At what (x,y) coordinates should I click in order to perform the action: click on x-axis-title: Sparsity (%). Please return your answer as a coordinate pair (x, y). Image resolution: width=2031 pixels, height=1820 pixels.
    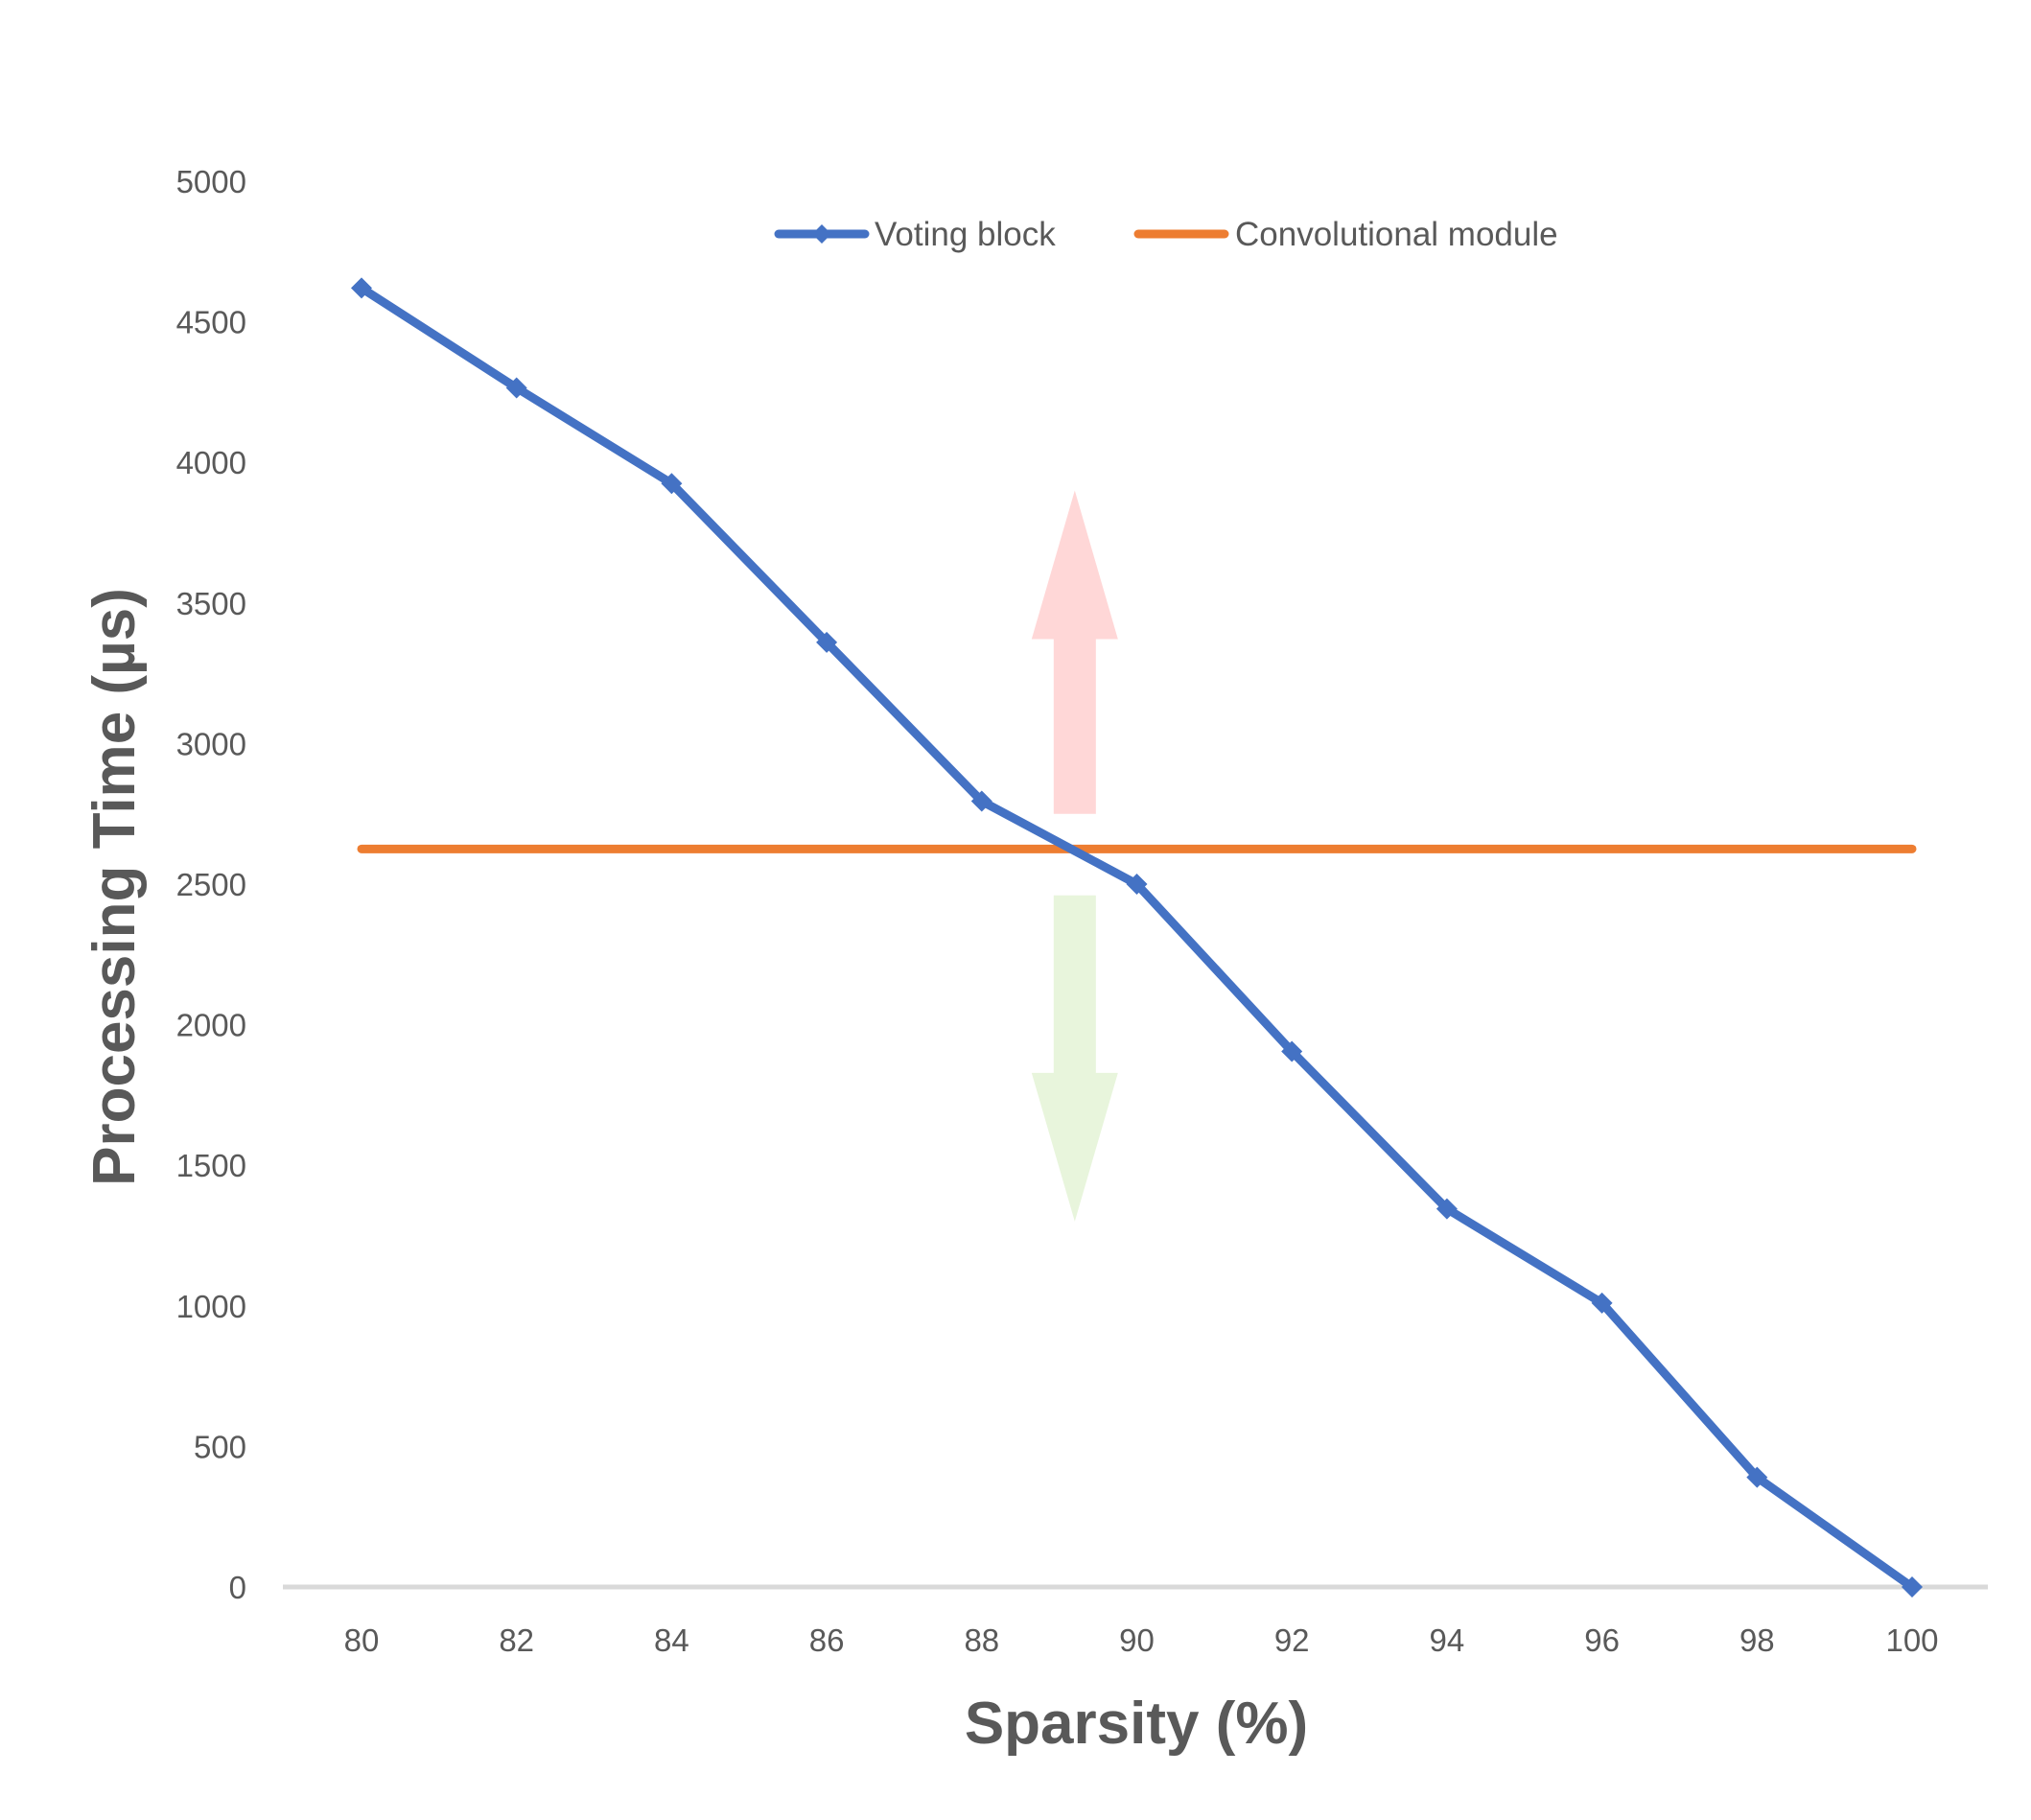
    Looking at the image, I should click on (1137, 1724).